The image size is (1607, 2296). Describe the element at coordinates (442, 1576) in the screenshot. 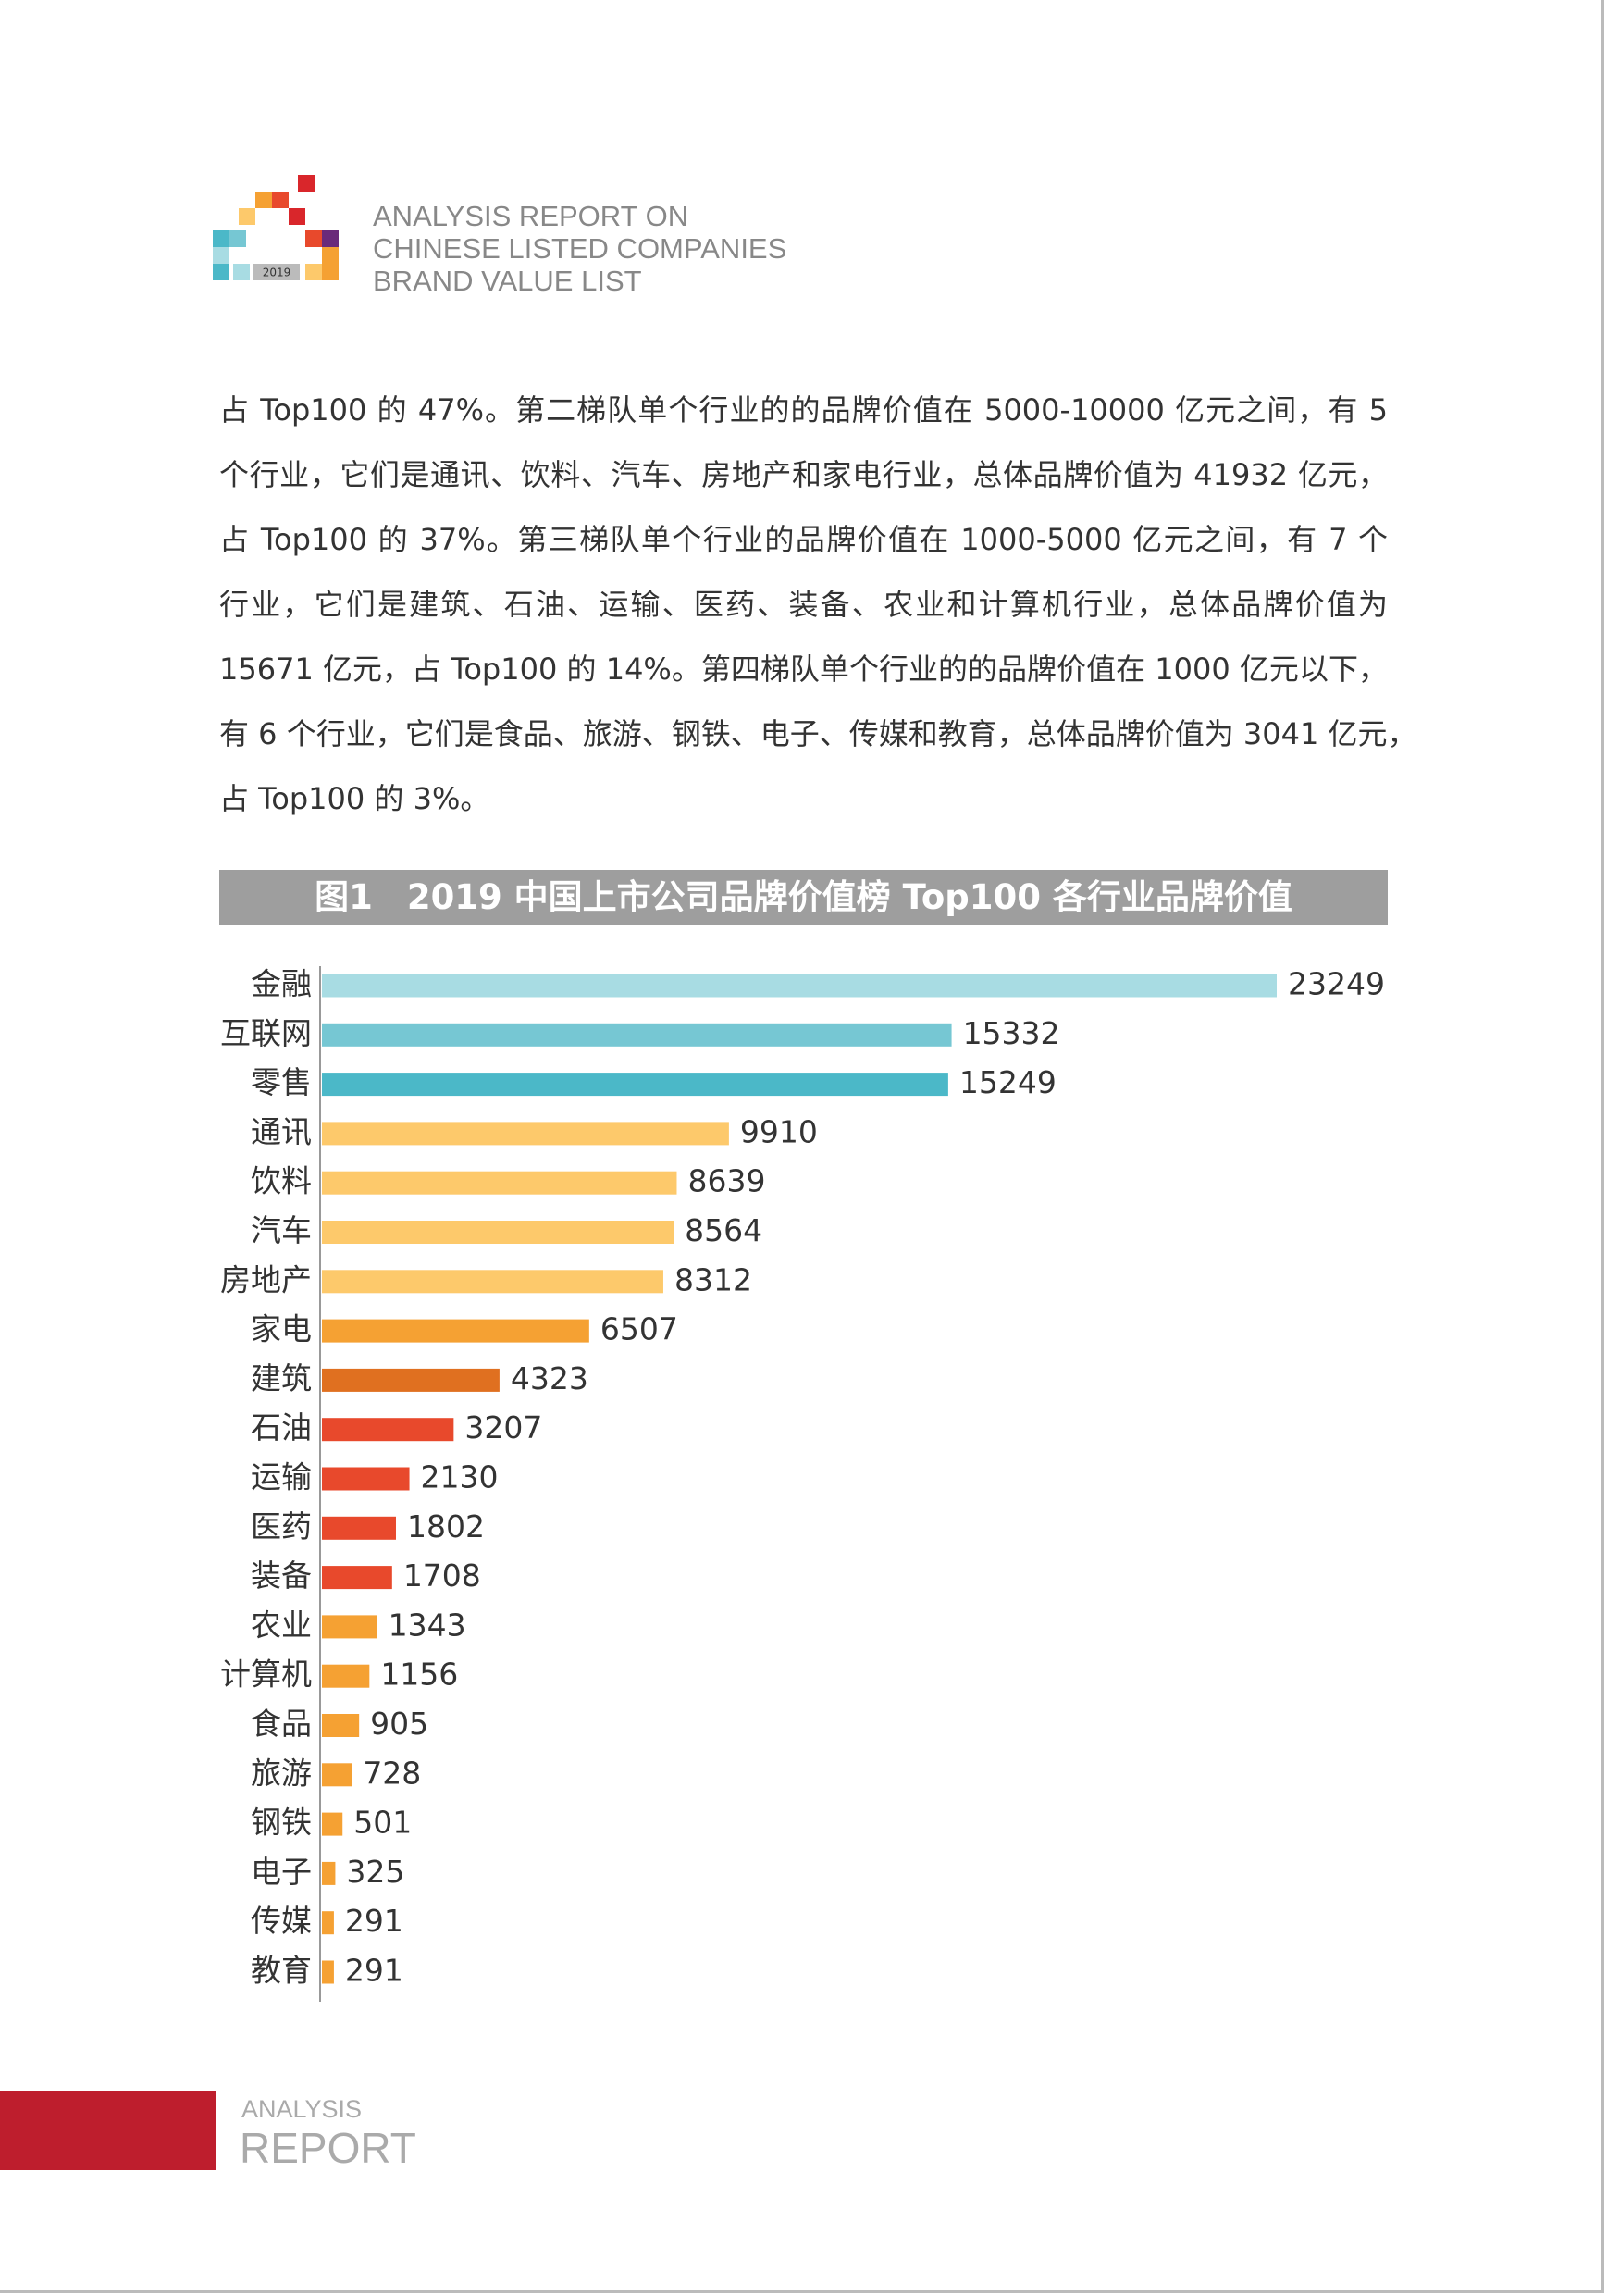

I see `value-label: 1708` at that location.